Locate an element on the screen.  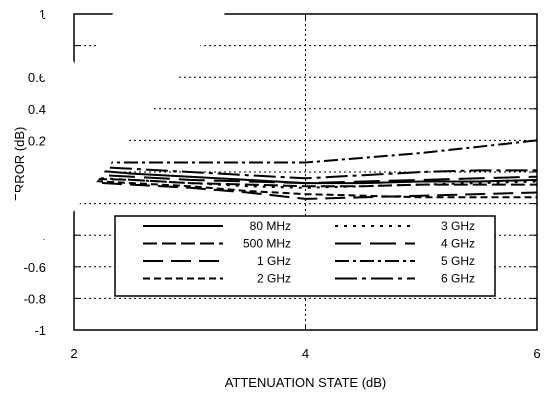
y-tick-label: -1 is located at coordinates (40, 330).